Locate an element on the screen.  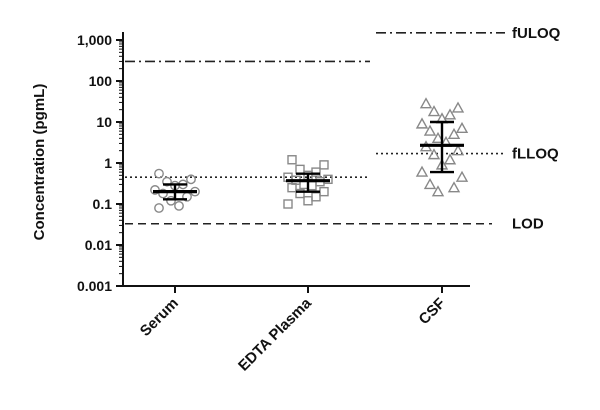
x-category-label: CSF is located at coordinates (432, 311).